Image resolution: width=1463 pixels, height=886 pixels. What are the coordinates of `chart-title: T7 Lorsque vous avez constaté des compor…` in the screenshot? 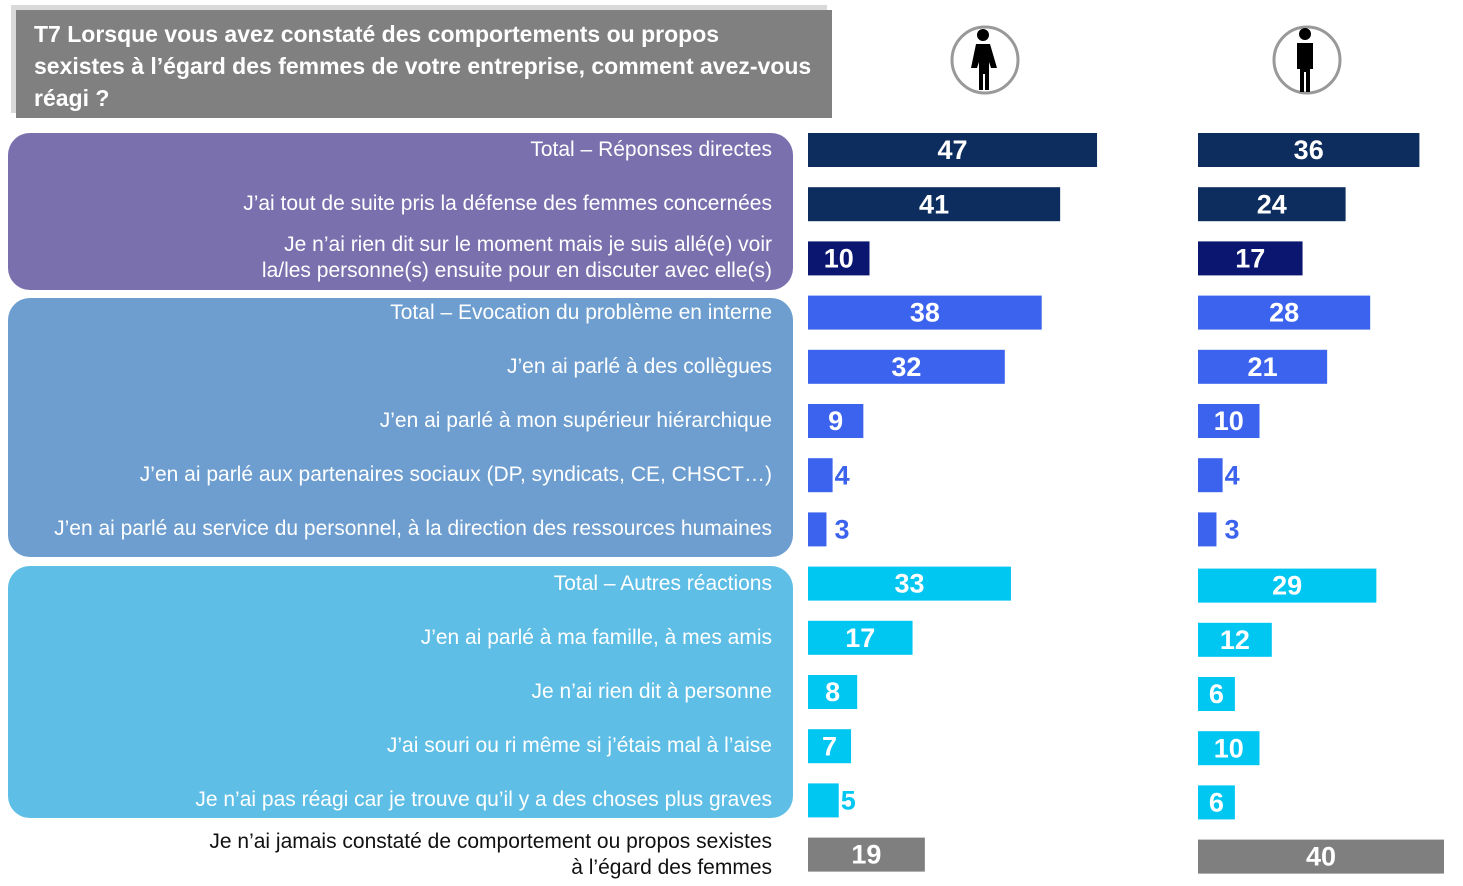 It's located at (424, 64).